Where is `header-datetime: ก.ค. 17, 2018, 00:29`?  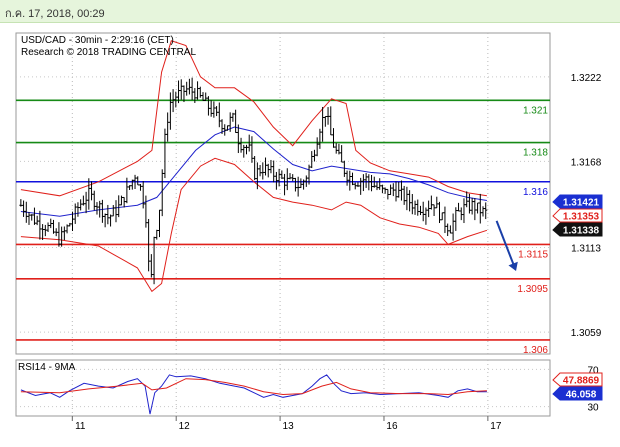
header-datetime: ก.ค. 17, 2018, 00:29 is located at coordinates (55, 14).